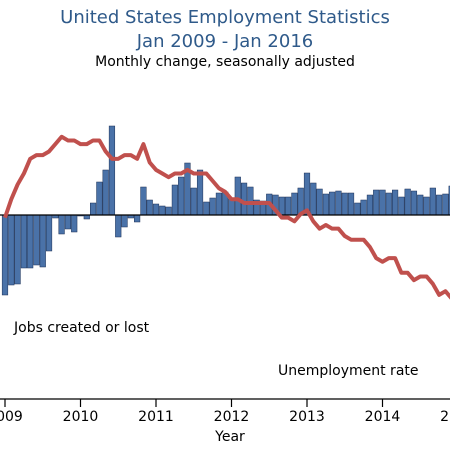 The height and width of the screenshot is (450, 450). I want to click on chart-title: United States Employment Statistics, so click(225, 17).